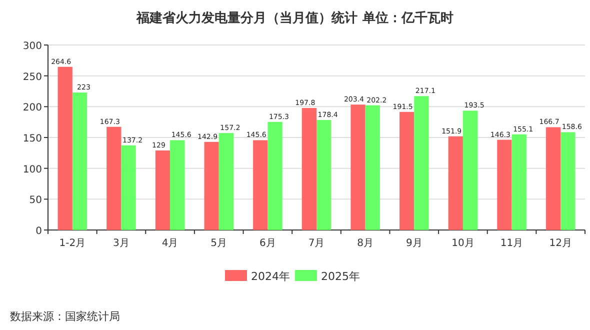 Image resolution: width=590 pixels, height=330 pixels. I want to click on ytick: 200, so click(32, 108).